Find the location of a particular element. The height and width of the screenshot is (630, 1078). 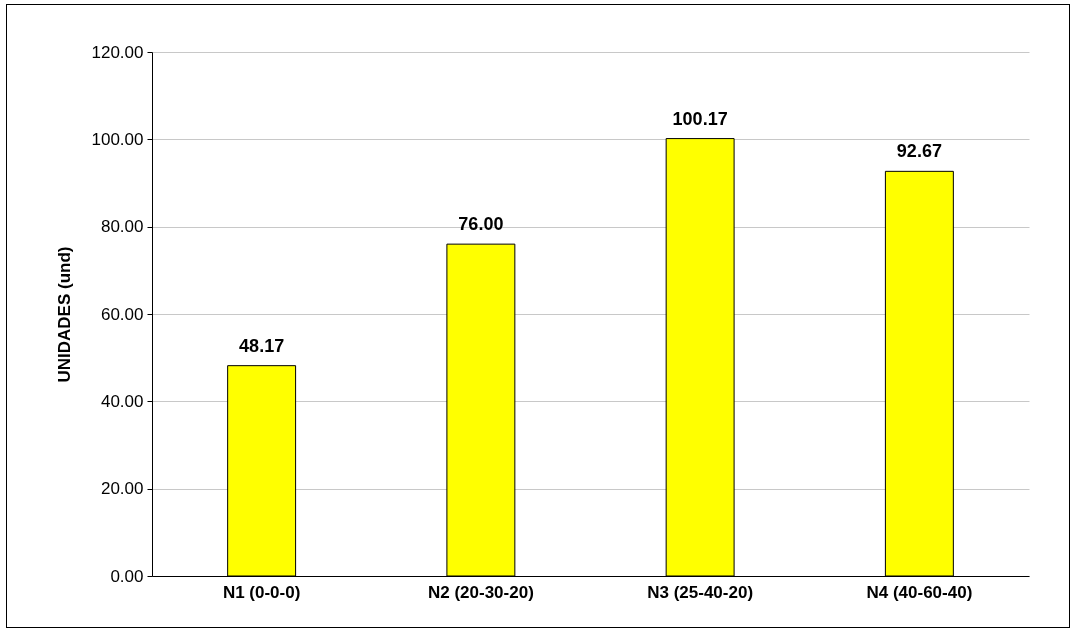

x-tick-label: N2 (20-30-20) is located at coordinates (480, 592).